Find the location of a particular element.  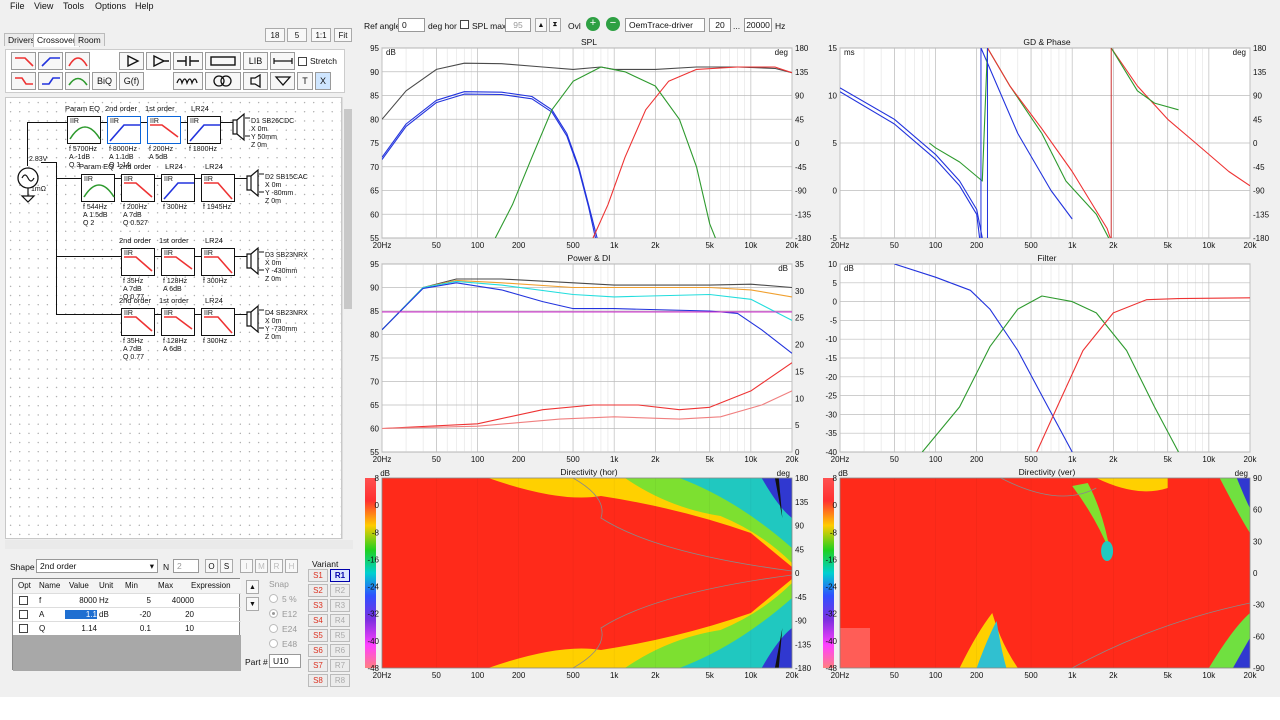

variant-s-button: S7 is located at coordinates (318, 665).